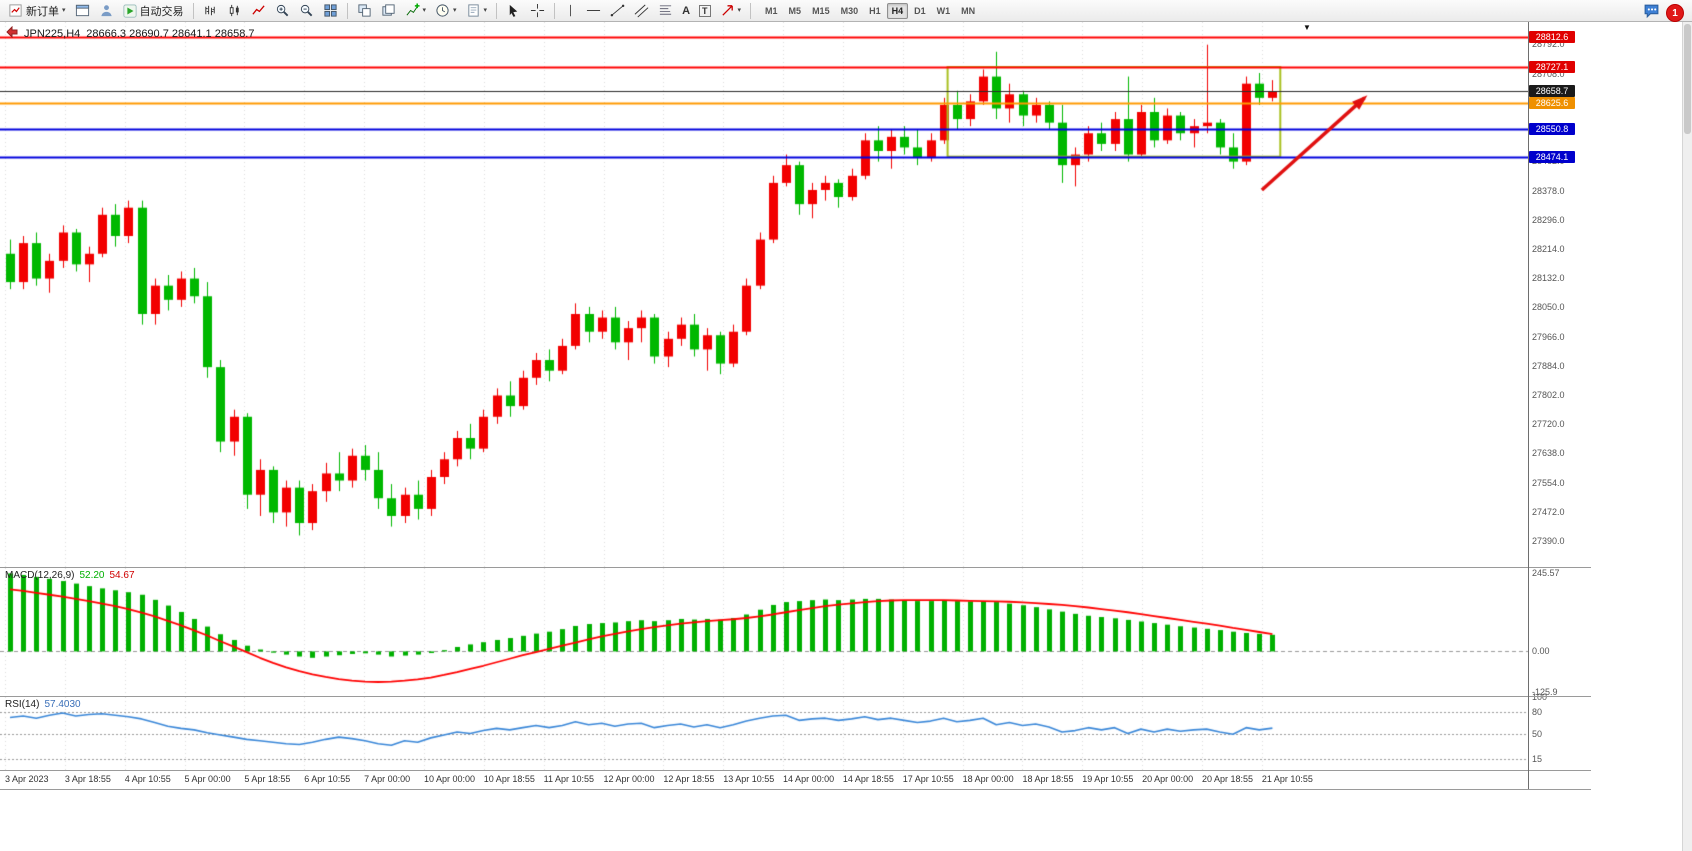  I want to click on time-axis-label: 5 Apr 00:00, so click(207, 779).